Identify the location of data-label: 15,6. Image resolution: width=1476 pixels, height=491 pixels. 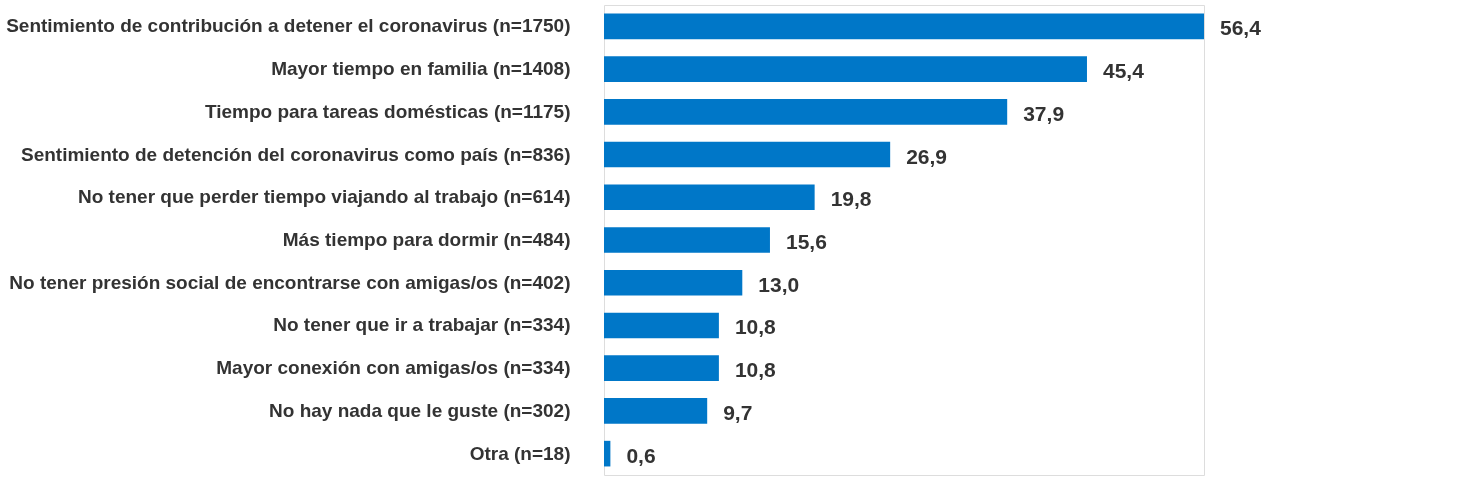
(806, 241).